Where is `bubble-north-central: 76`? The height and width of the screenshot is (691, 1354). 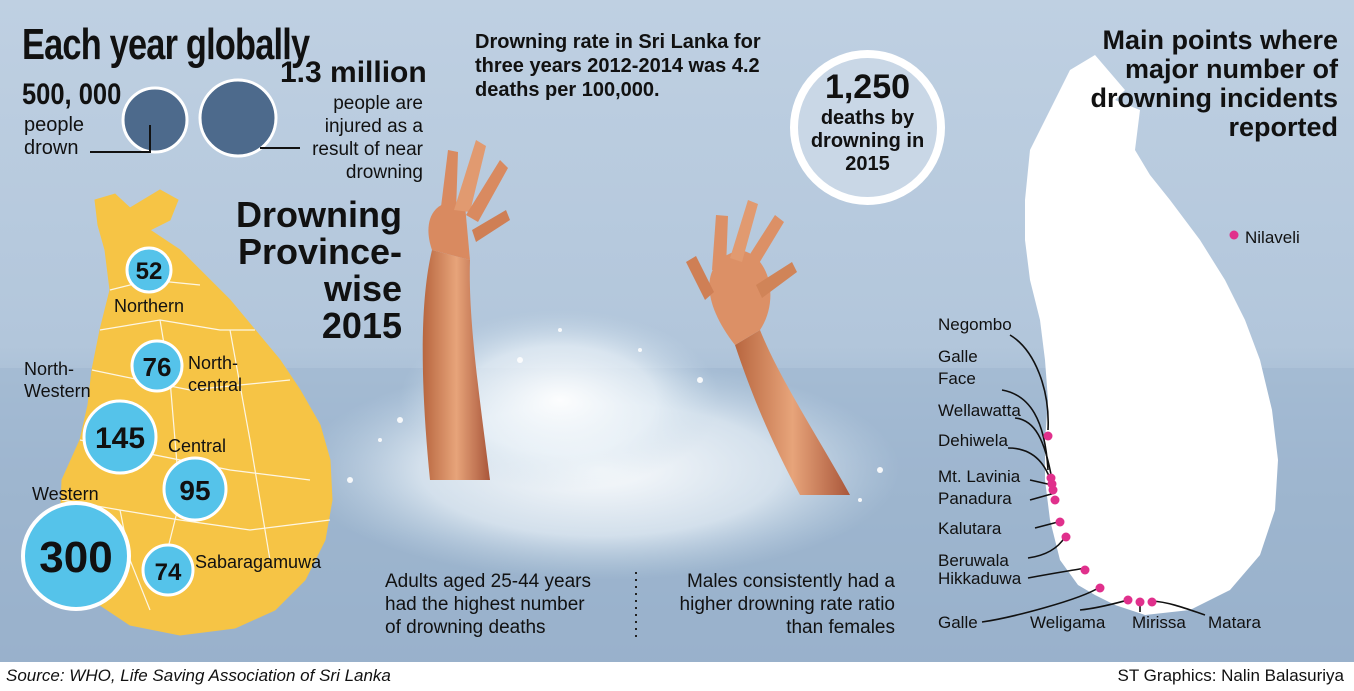
bubble-north-central: 76 is located at coordinates (157, 366).